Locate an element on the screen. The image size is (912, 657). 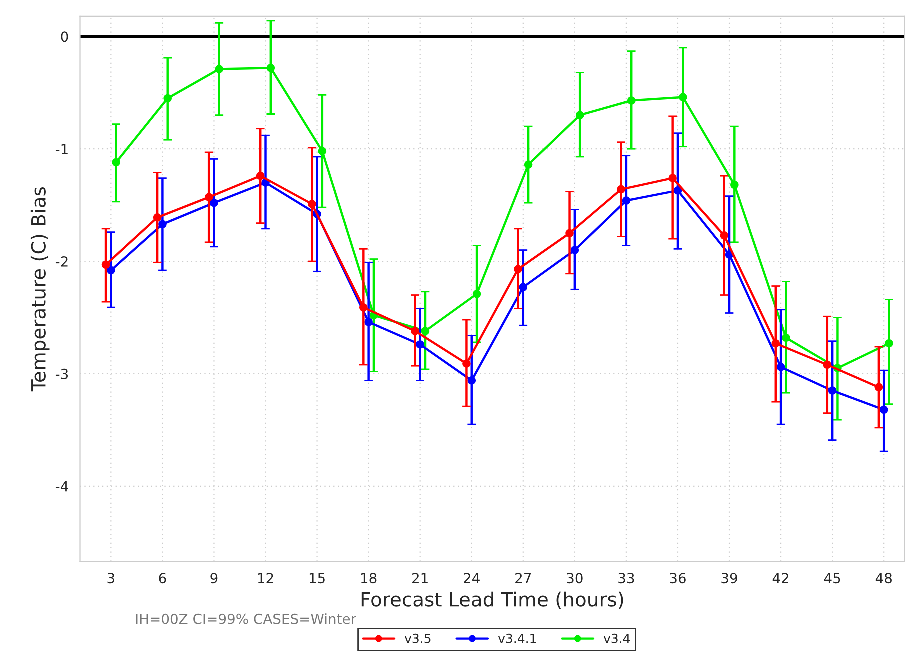
x-tick-label: 39 is located at coordinates (730, 578).